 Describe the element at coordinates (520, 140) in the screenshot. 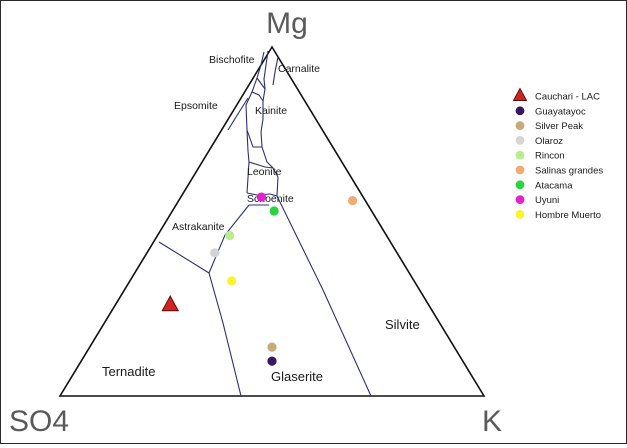

I see `legend-marker-olaroz` at that location.